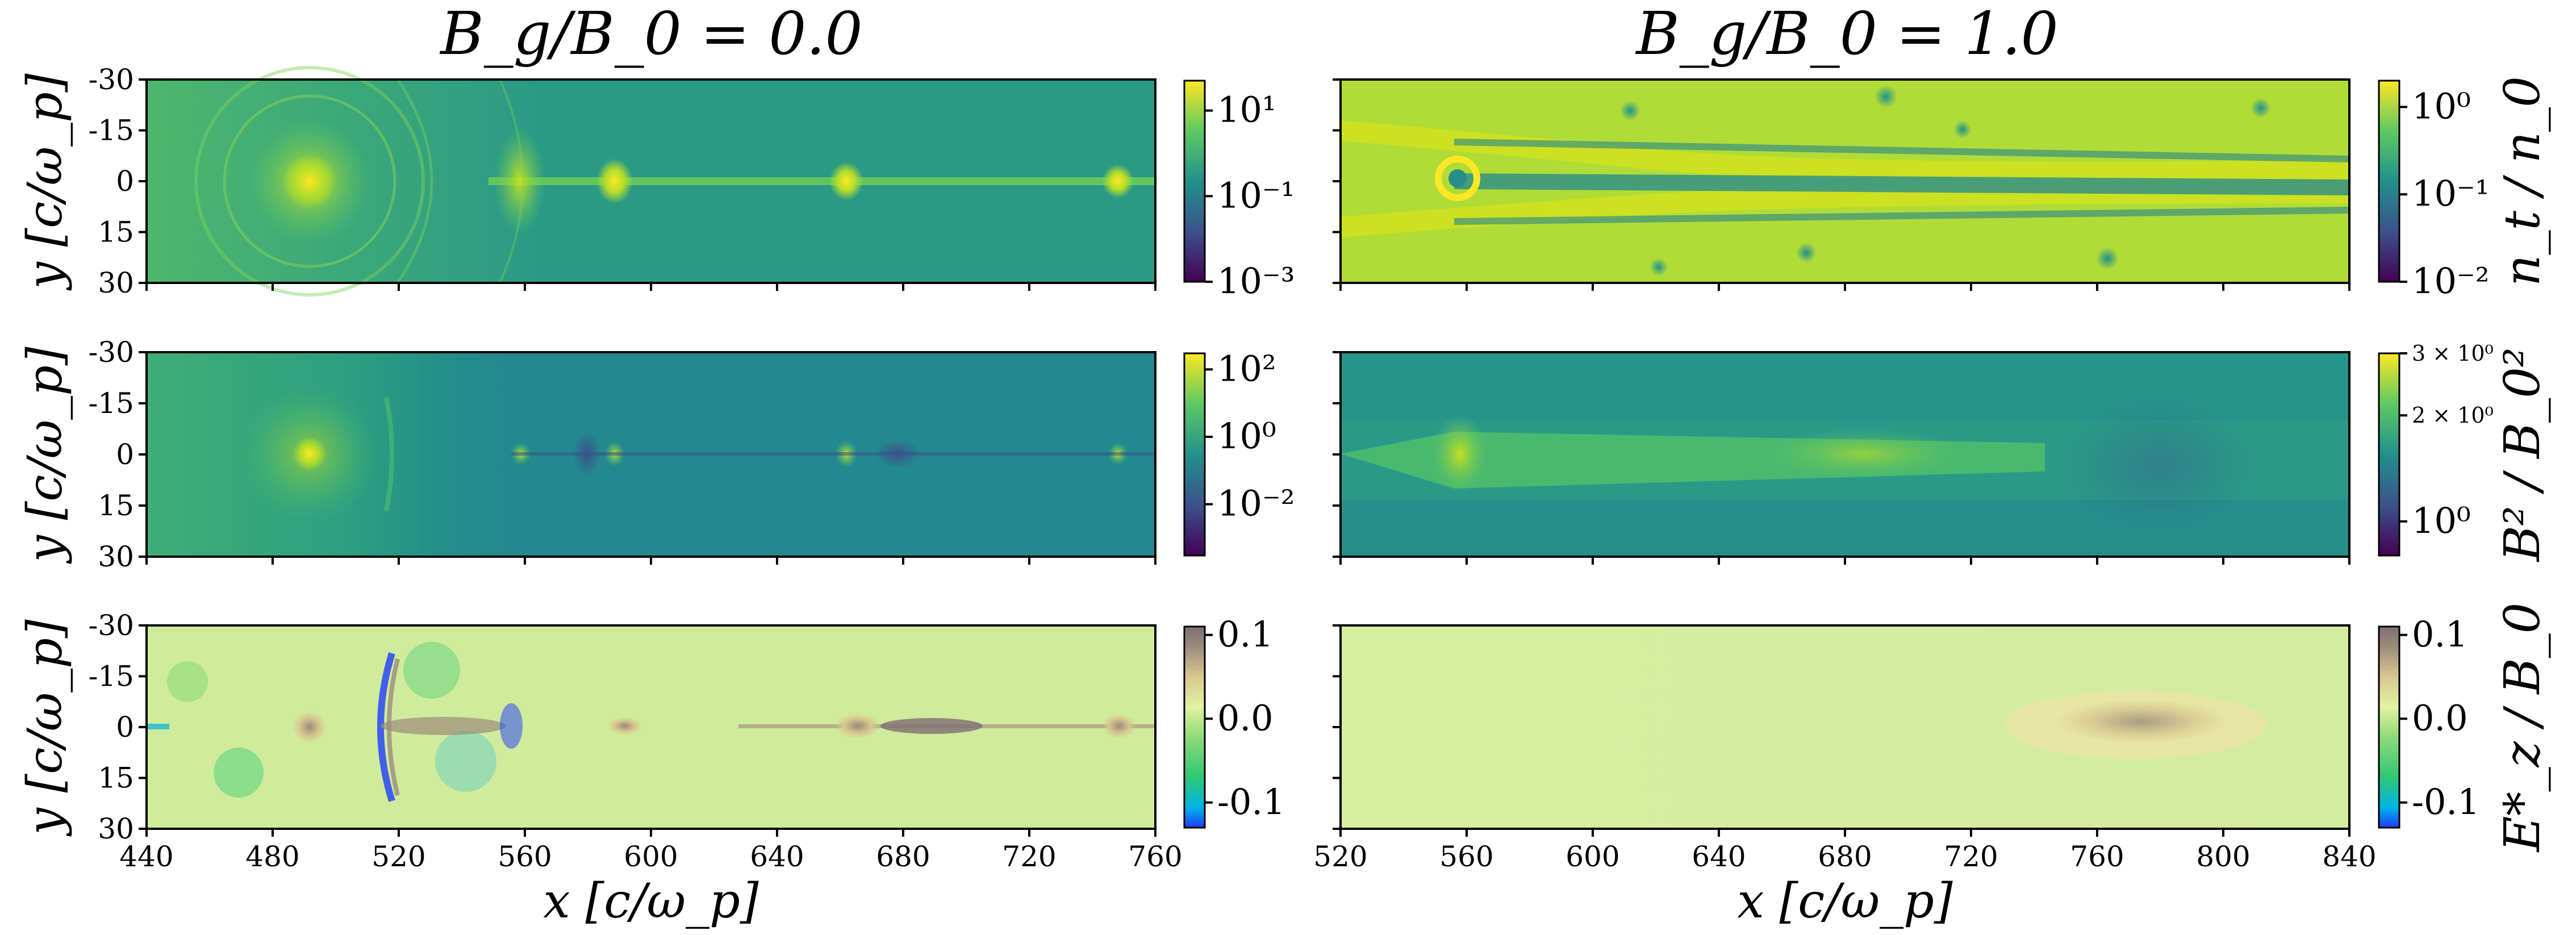  I want to click on colorbar-label-r1: B² / B_0², so click(2522, 455).